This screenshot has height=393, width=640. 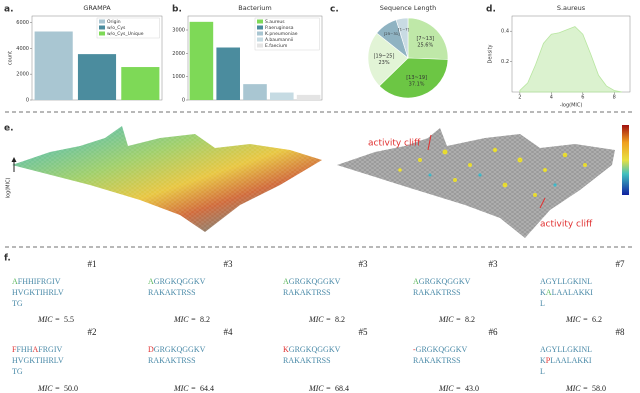 What do you see at coordinates (178, 77) in the screenshot?
I see `y-tick-label: 1000` at bounding box center [178, 77].